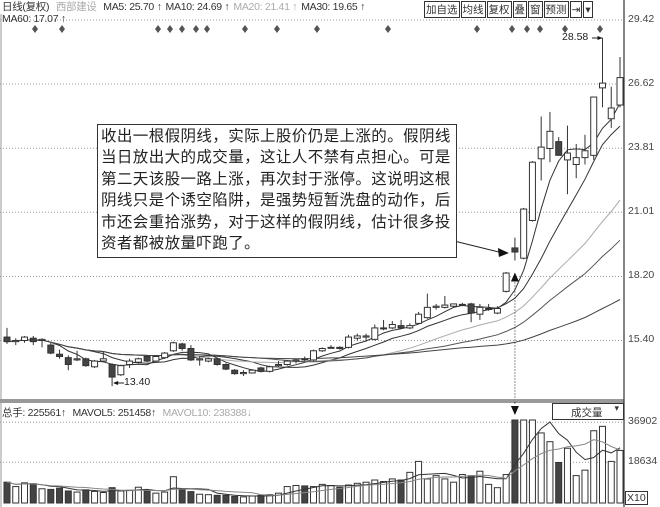 This screenshot has width=660, height=507. What do you see at coordinates (588, 411) in the screenshot?
I see `indicator-select: 成交量 ▾` at bounding box center [588, 411].